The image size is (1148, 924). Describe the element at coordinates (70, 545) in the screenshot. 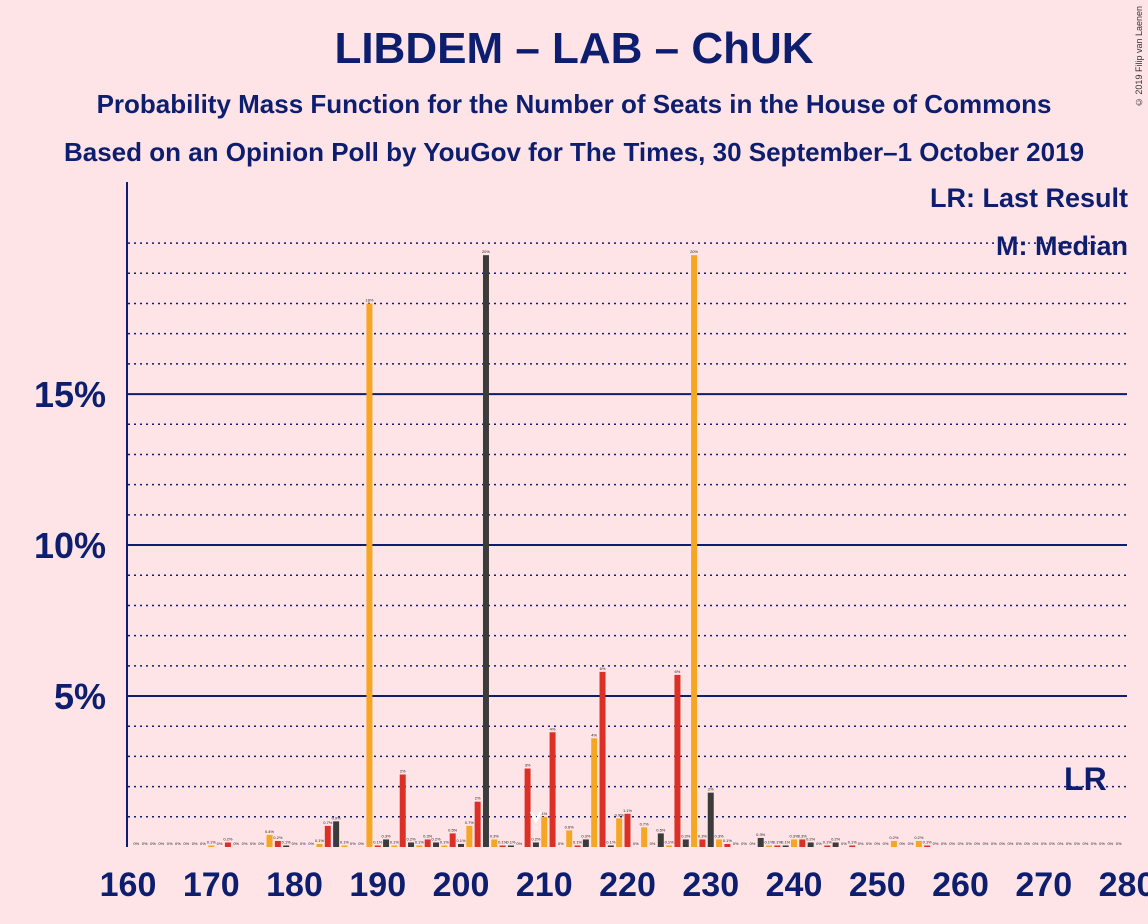

I see `y-tick-label: 10%` at that location.